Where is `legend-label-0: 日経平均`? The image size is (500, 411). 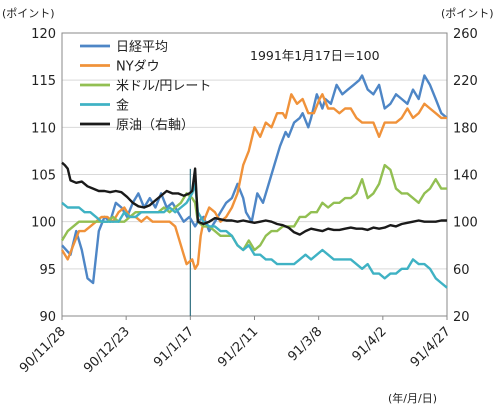 legend-label-0: 日経平均 is located at coordinates (142, 47).